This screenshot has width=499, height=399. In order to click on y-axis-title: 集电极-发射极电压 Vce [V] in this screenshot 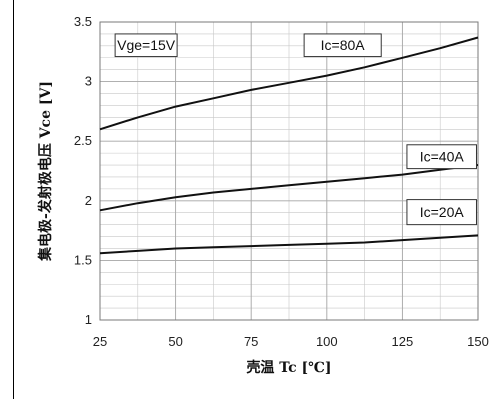, I will do `click(45, 171)`.